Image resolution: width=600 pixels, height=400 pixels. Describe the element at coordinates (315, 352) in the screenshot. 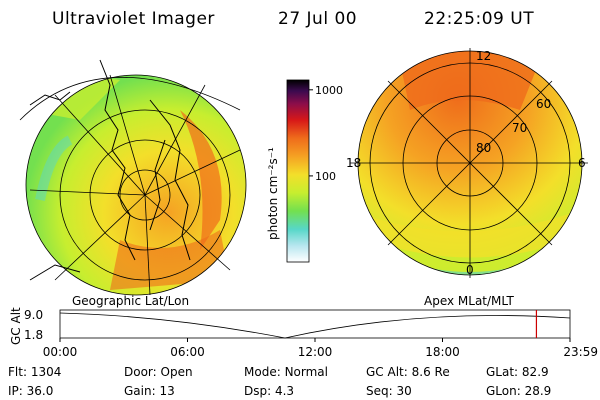

I see `timeline-xtick-label: 12:00` at that location.